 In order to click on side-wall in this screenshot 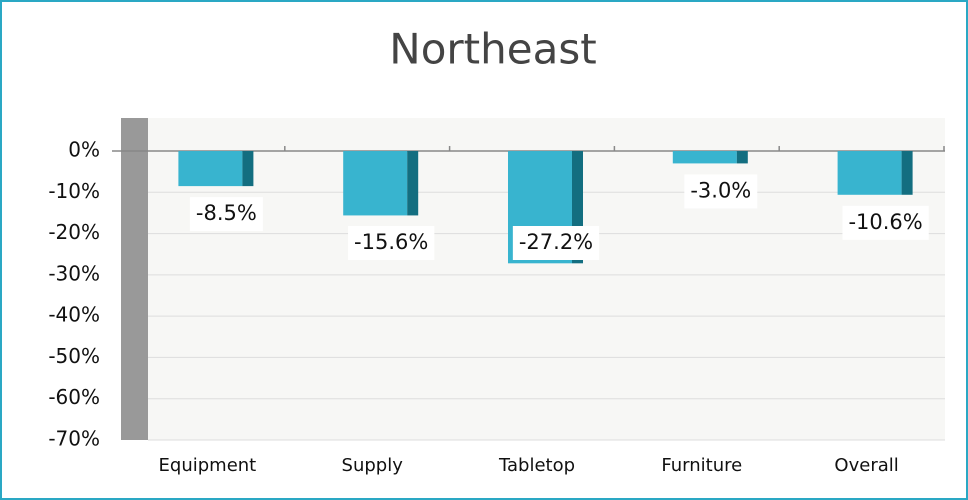, I will do `click(134, 279)`.